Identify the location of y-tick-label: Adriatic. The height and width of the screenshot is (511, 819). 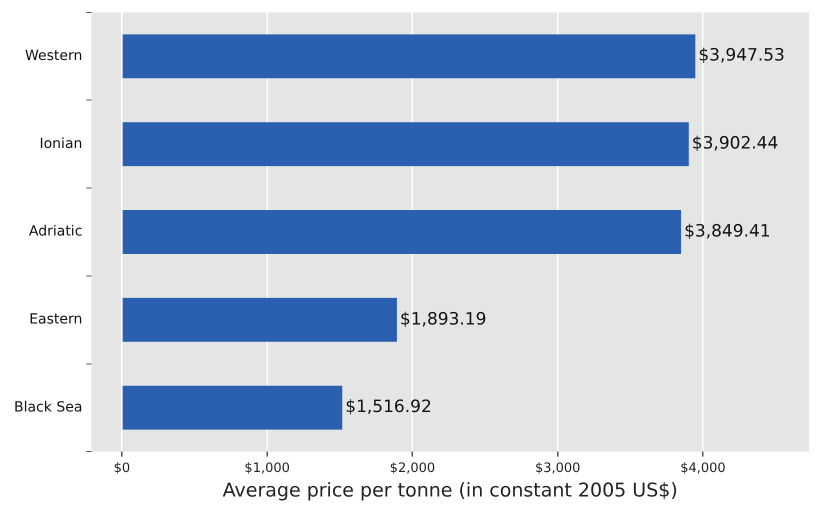
(55, 232).